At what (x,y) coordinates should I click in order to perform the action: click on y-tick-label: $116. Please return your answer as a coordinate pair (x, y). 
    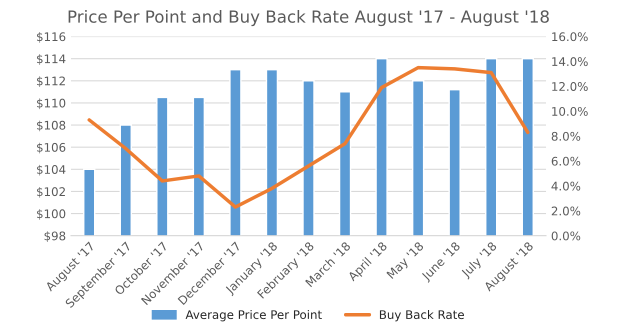
    Looking at the image, I should click on (51, 37).